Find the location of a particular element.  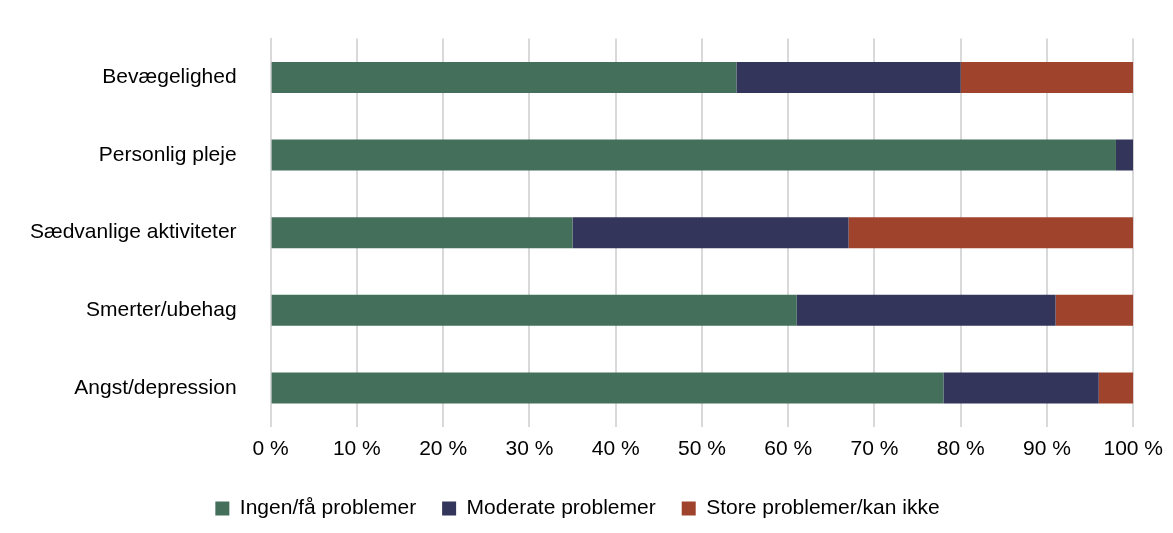

x-tick-label: 20 % is located at coordinates (443, 448).